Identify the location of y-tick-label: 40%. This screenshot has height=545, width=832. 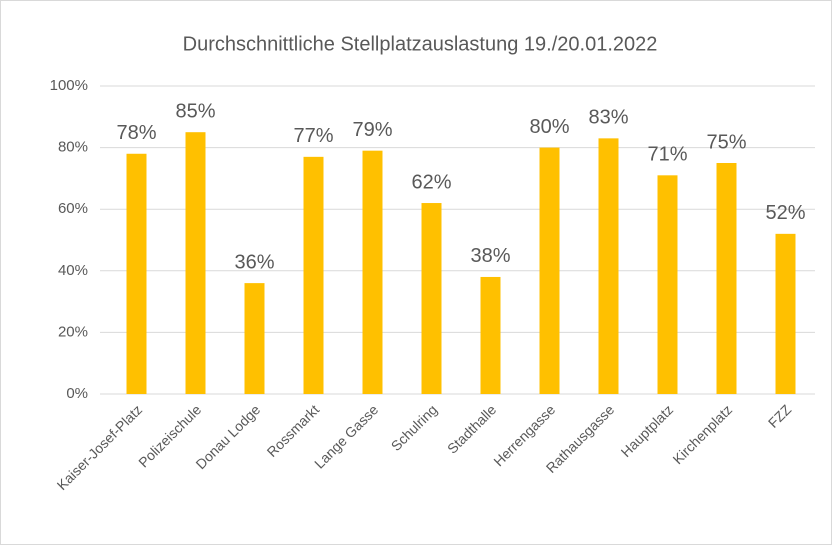
(73, 270).